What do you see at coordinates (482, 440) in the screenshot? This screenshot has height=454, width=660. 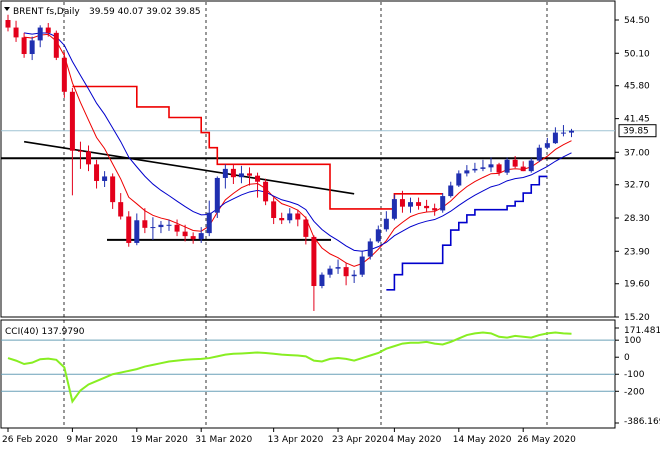 I see `time-tick-label: 14 May 2020` at bounding box center [482, 440].